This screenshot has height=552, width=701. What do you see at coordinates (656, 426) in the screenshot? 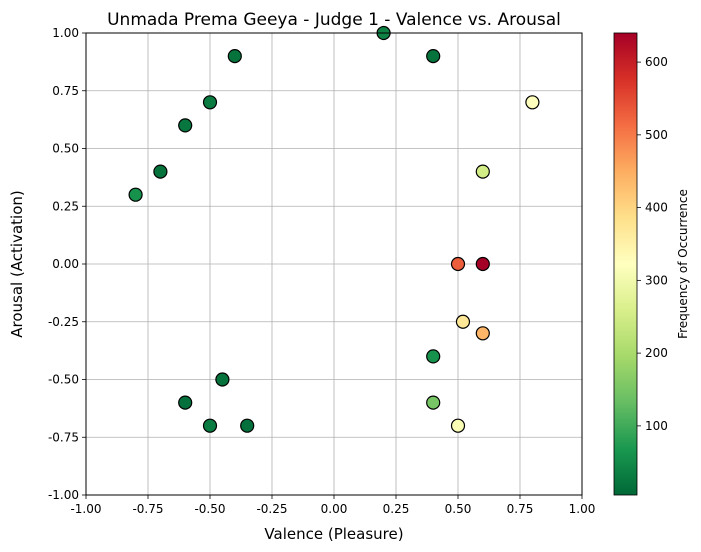
I see `colorbar-tick-label: 100` at bounding box center [656, 426].